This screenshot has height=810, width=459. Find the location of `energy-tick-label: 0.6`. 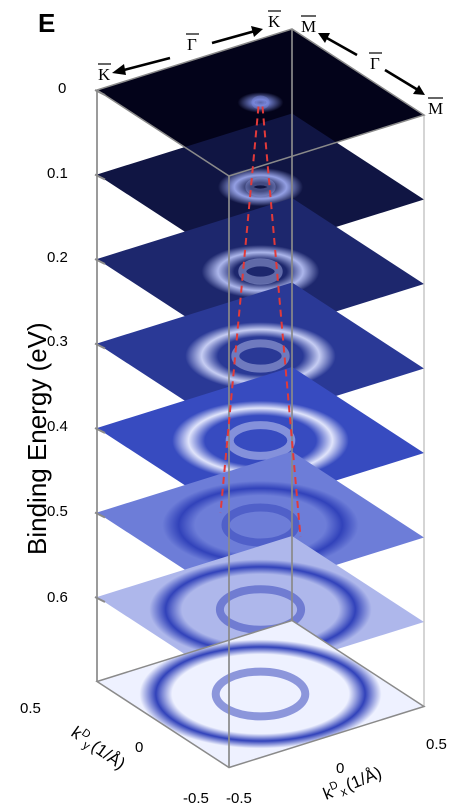

energy-tick-label: 0.6 is located at coordinates (57, 597).